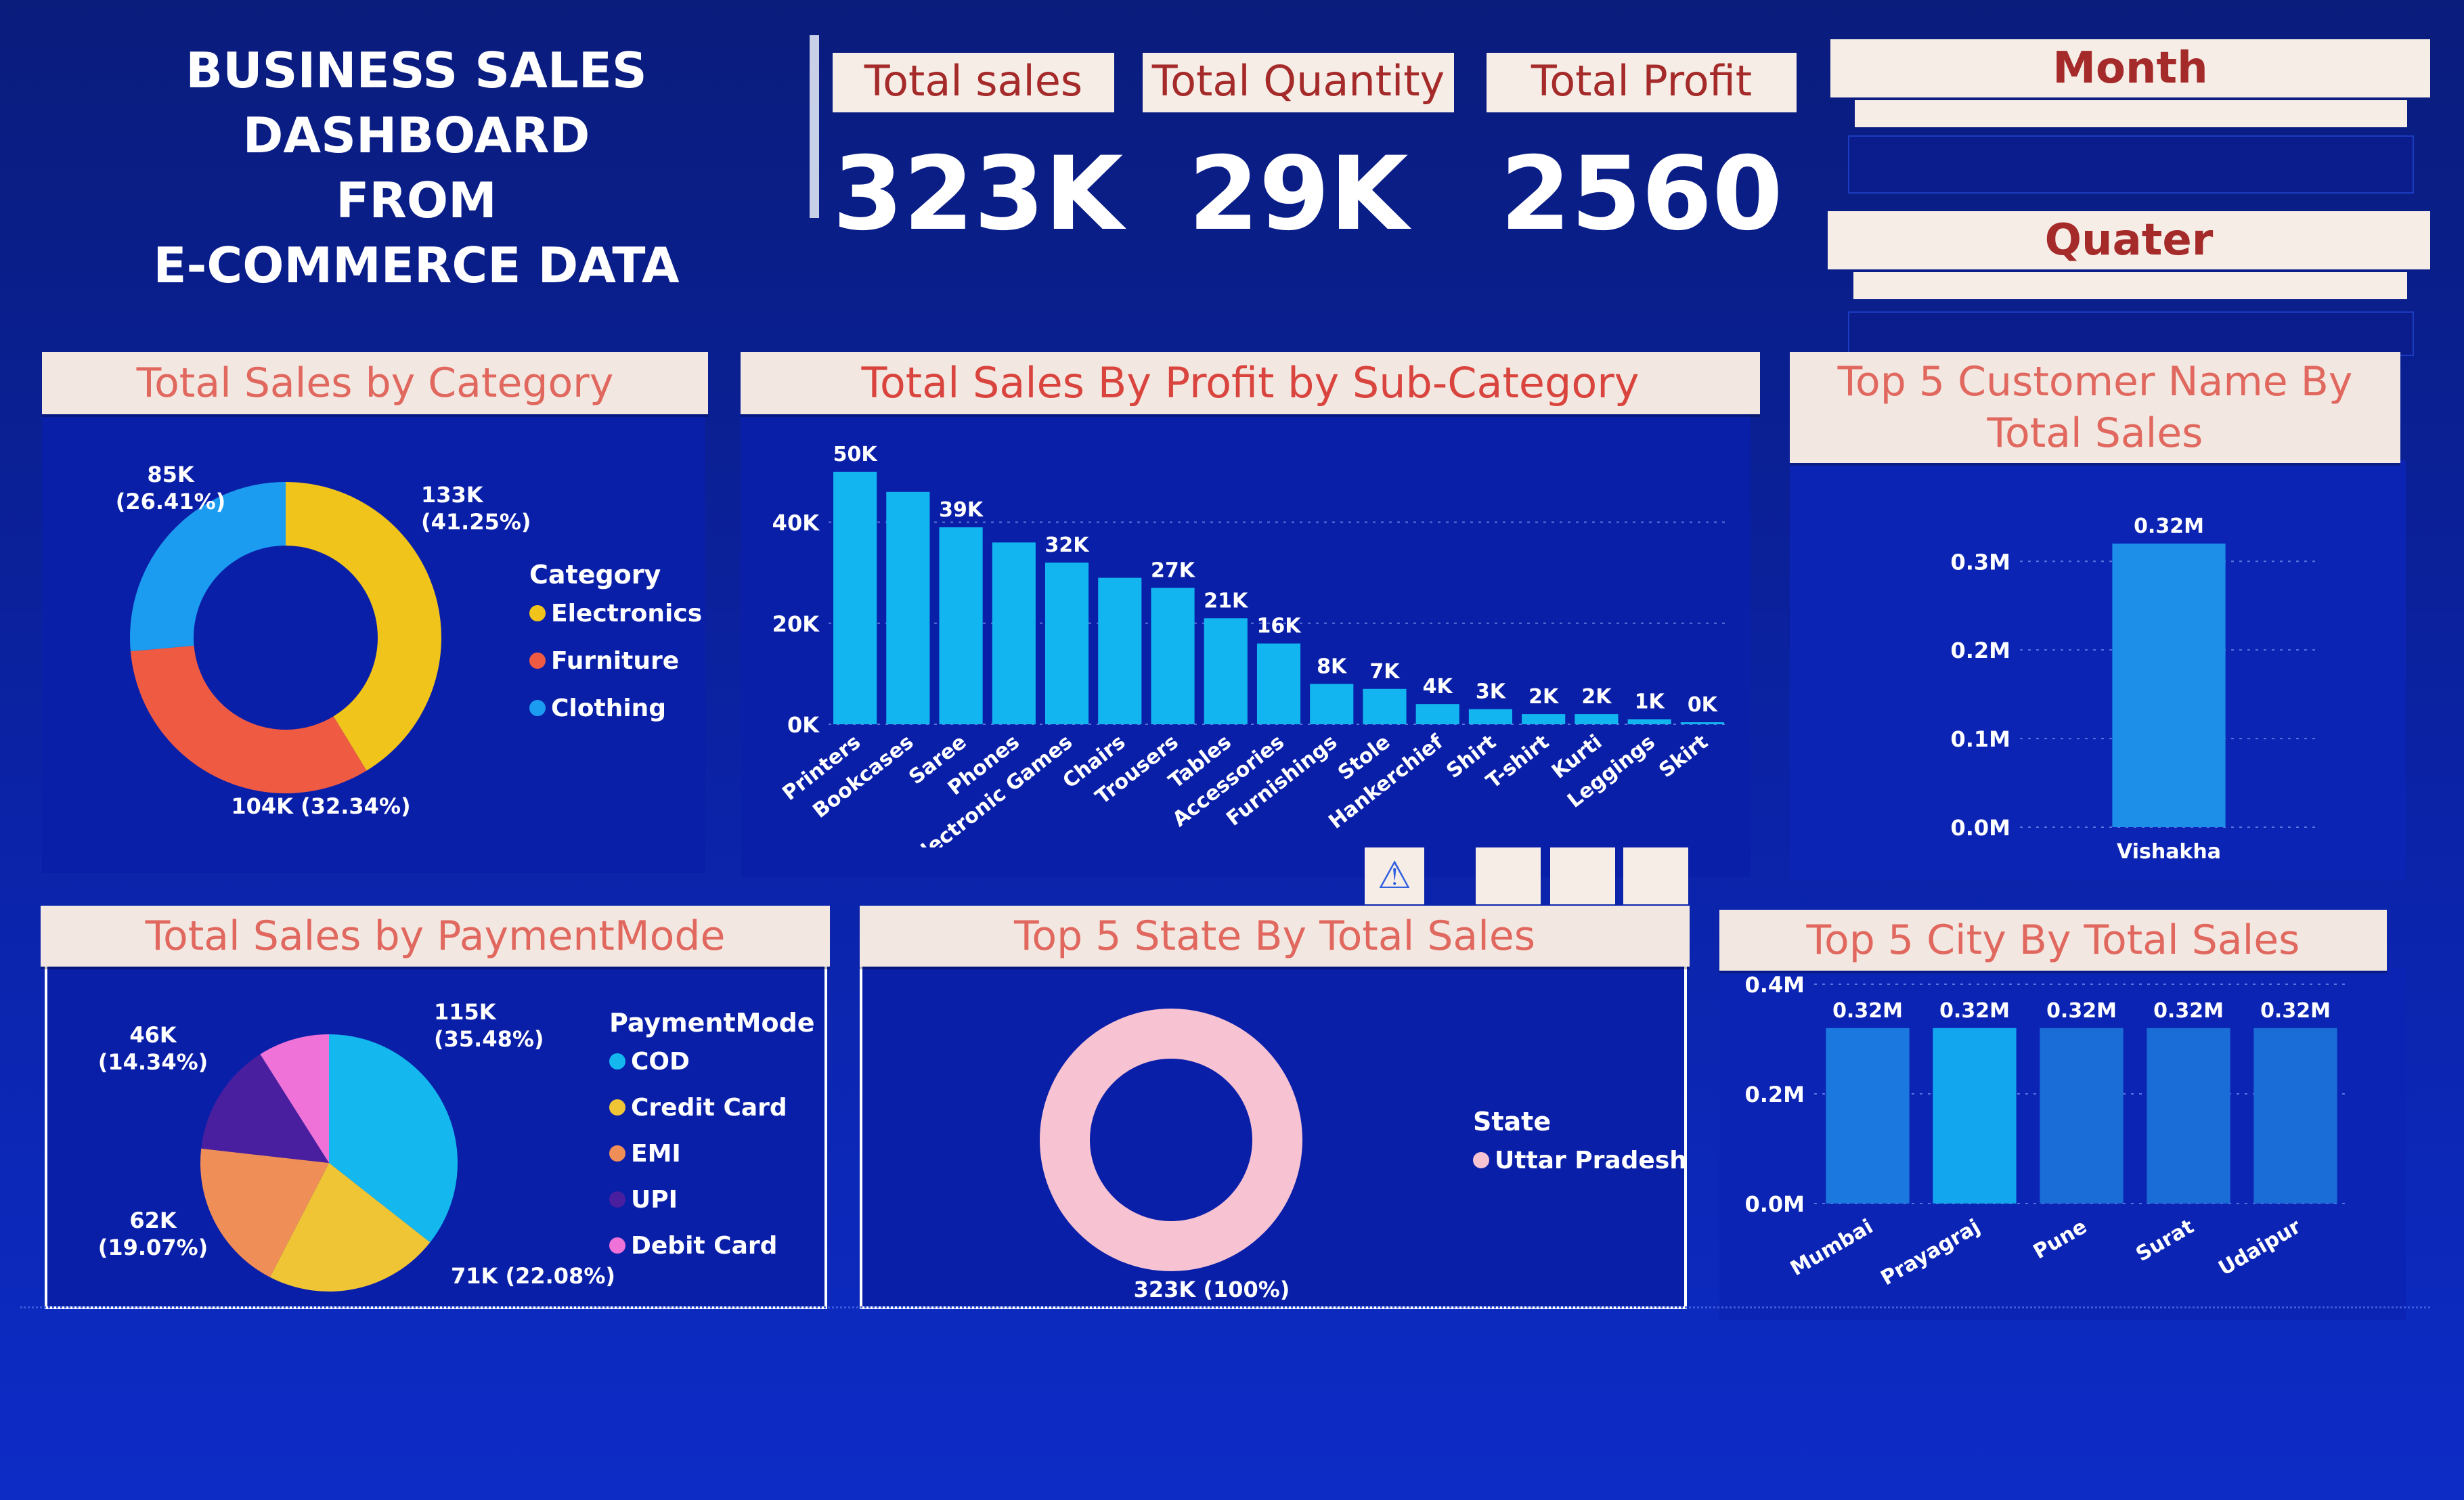  I want to click on legend-title: PaymentMode, so click(712, 1023).